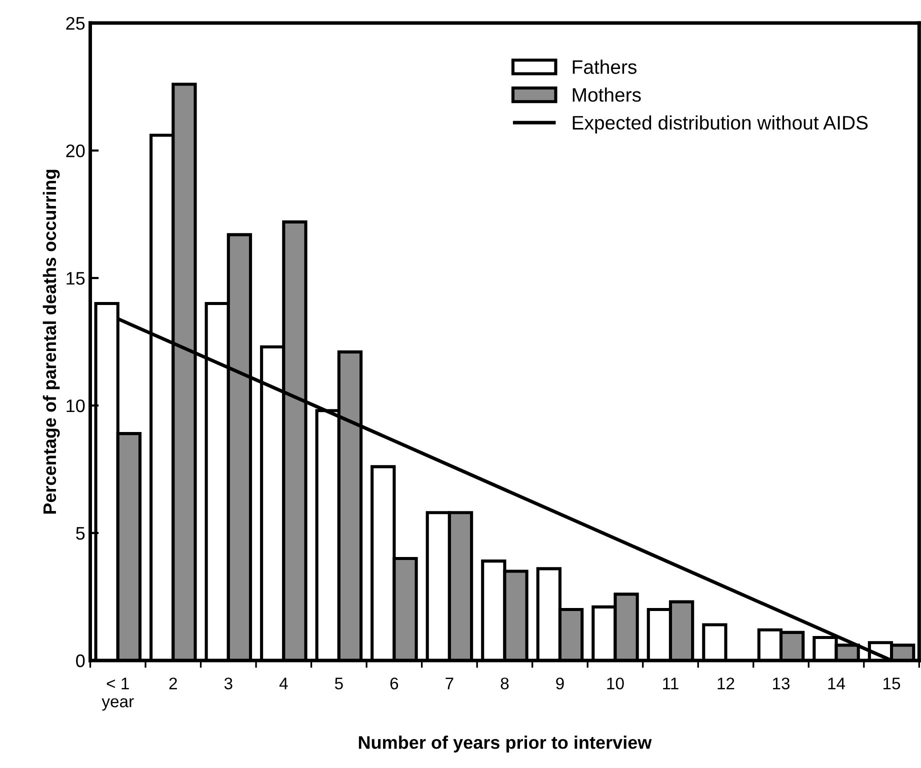 The height and width of the screenshot is (768, 921). What do you see at coordinates (560, 684) in the screenshot?
I see `x-tick-label: 9` at bounding box center [560, 684].